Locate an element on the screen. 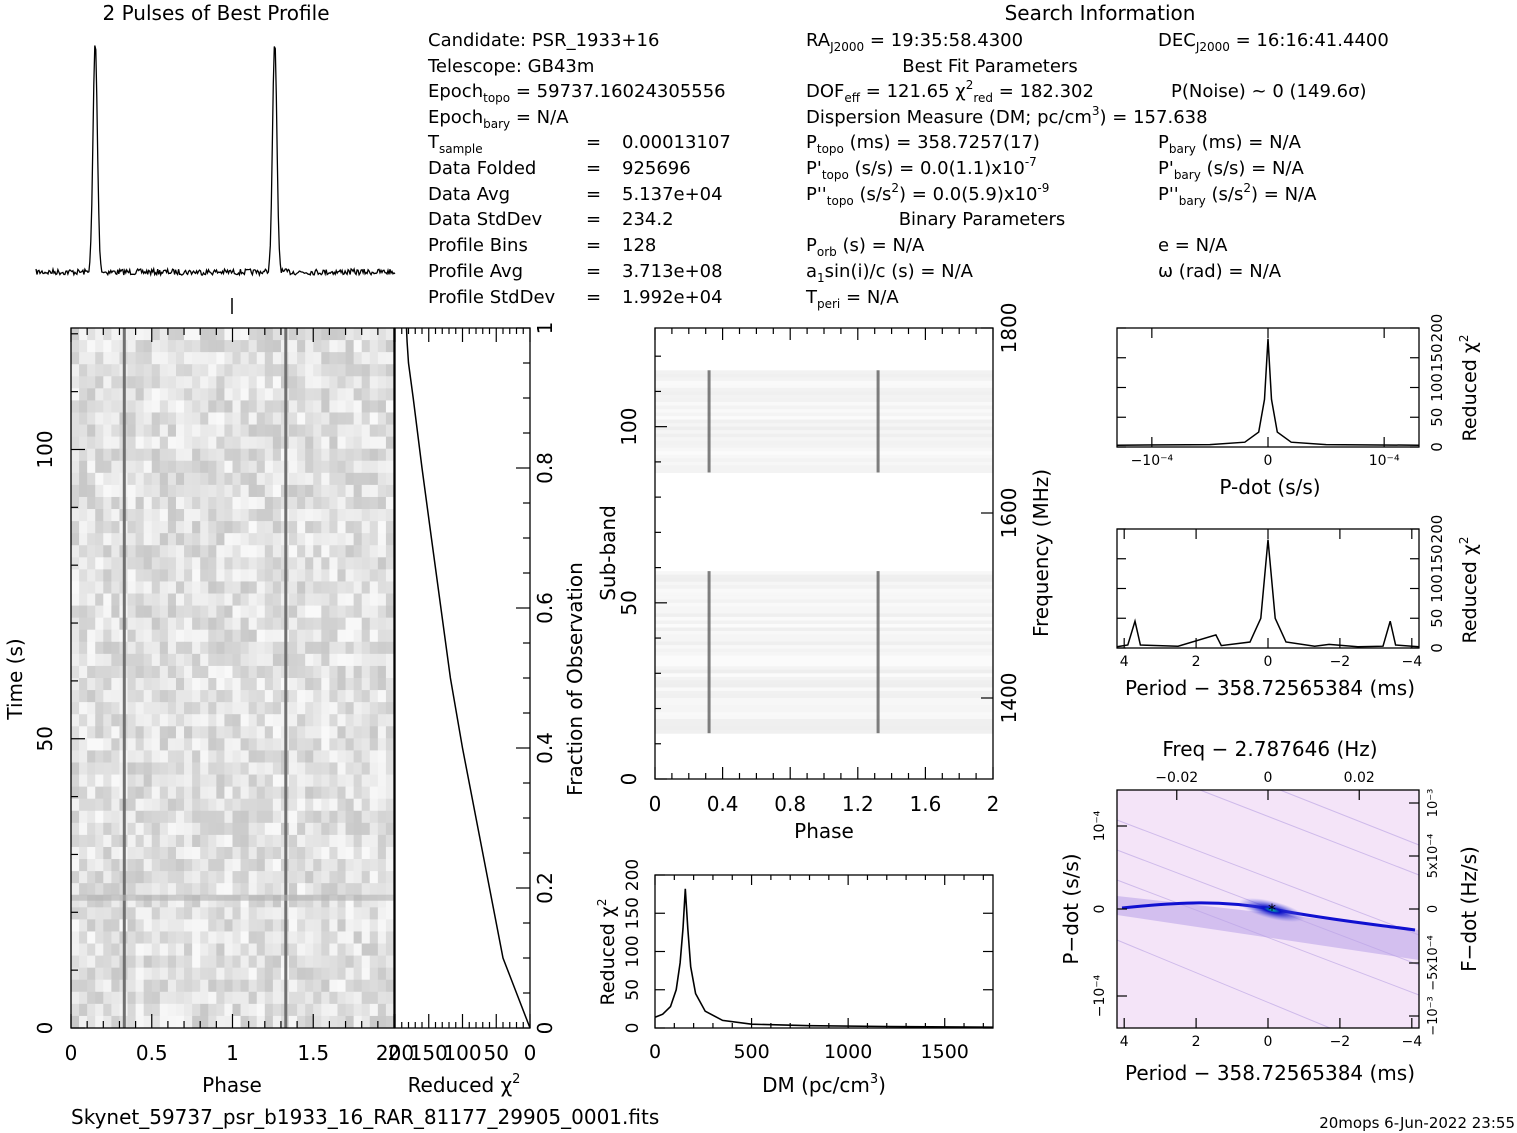  top-tick-label: 0 is located at coordinates (1268, 778).